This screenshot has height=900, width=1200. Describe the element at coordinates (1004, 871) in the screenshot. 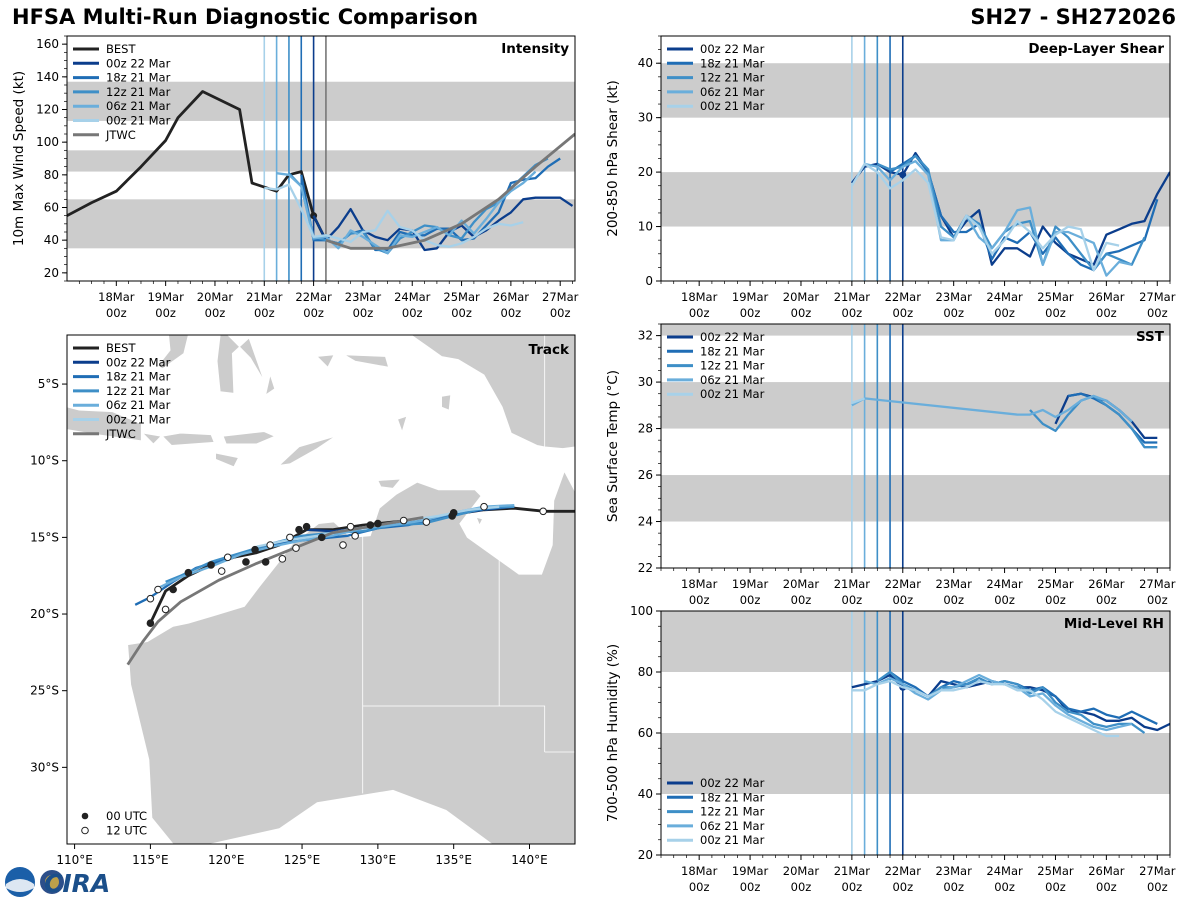

I see `rh-xtick-label: 24Mar` at that location.